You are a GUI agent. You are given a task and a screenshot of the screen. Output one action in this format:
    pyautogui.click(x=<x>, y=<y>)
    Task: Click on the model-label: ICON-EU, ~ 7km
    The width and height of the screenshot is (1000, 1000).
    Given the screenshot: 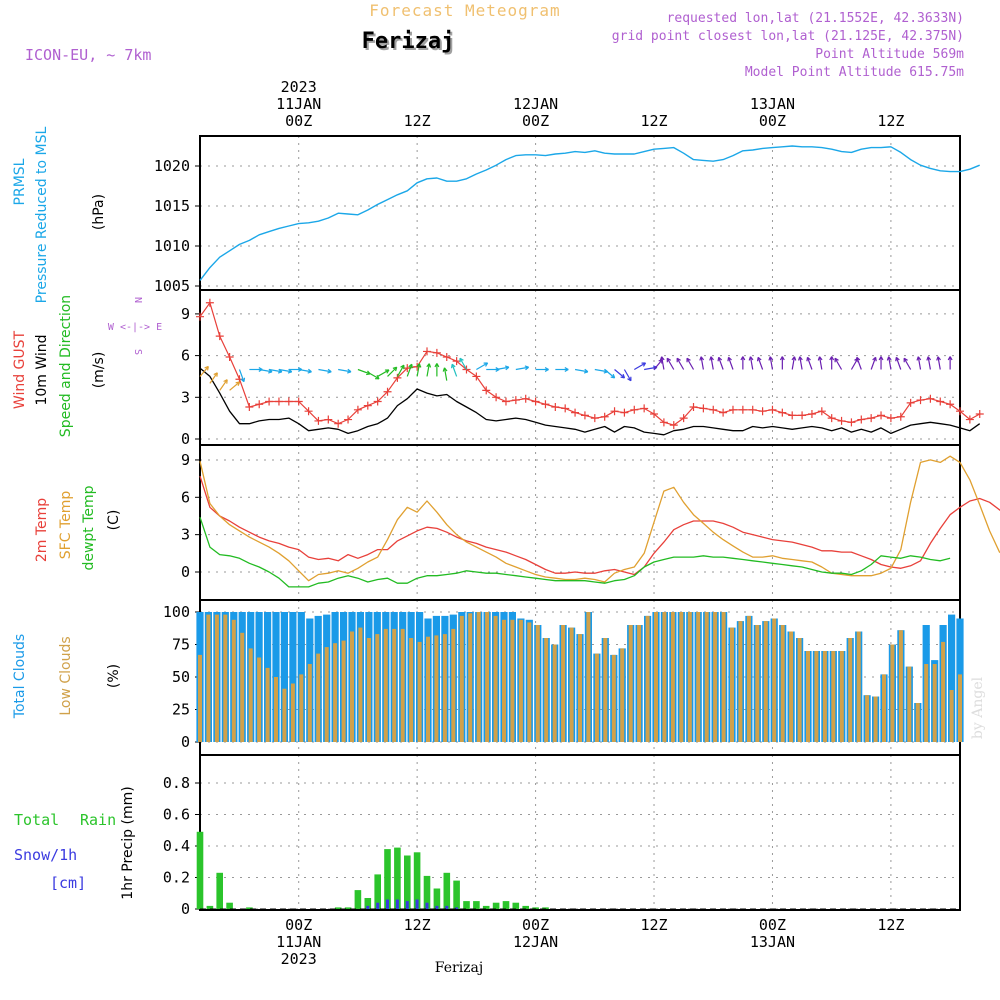 What is the action you would take?
    pyautogui.click(x=88, y=55)
    